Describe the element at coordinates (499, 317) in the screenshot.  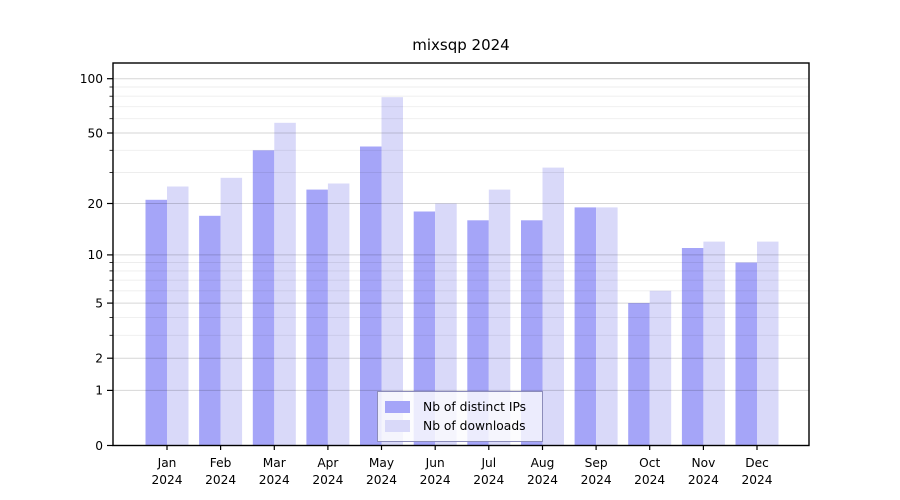
I see `bar-jul-downloads` at that location.